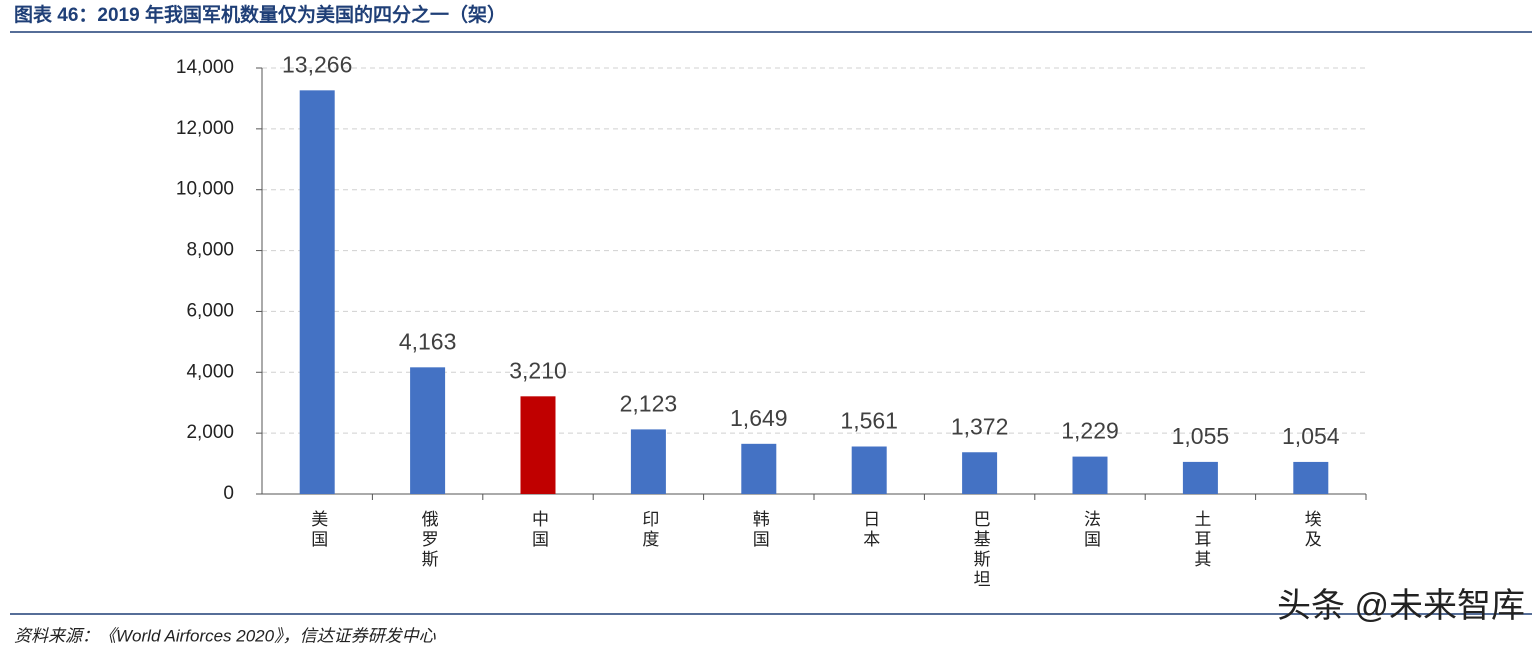 The width and height of the screenshot is (1540, 655). I want to click on x-tick-label: 中国, so click(538, 530).